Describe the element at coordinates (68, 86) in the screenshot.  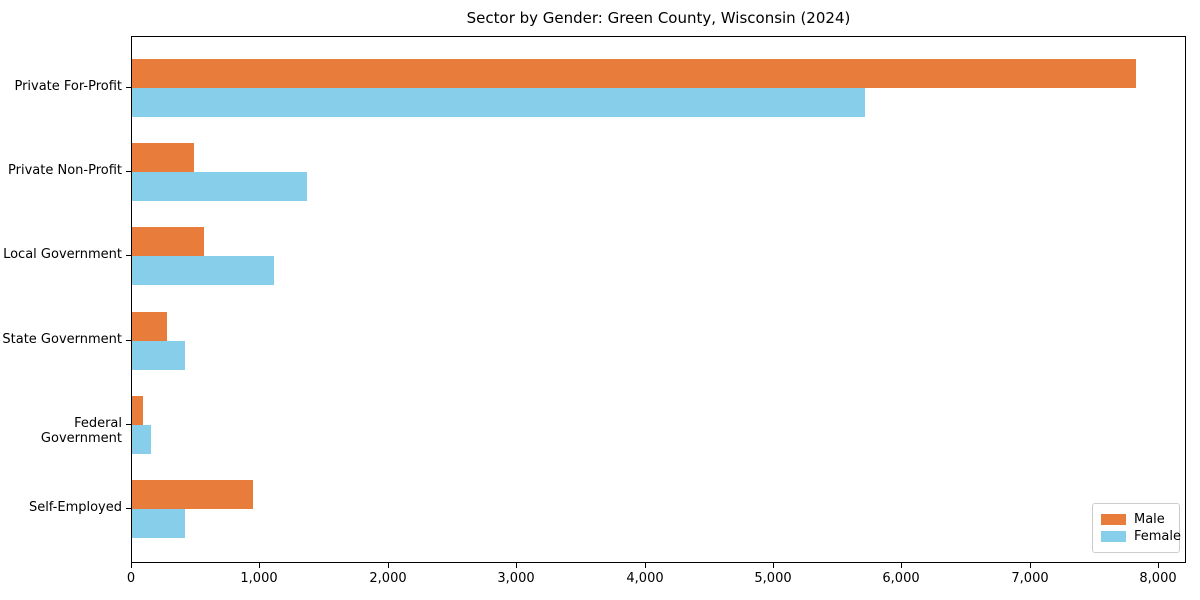
I see `y-axis-label: Private For-Profit` at that location.